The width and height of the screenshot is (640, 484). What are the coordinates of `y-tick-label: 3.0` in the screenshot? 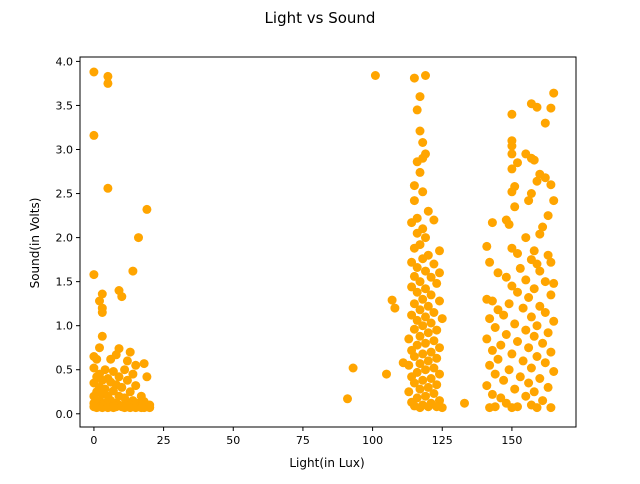 It's located at (65, 150).